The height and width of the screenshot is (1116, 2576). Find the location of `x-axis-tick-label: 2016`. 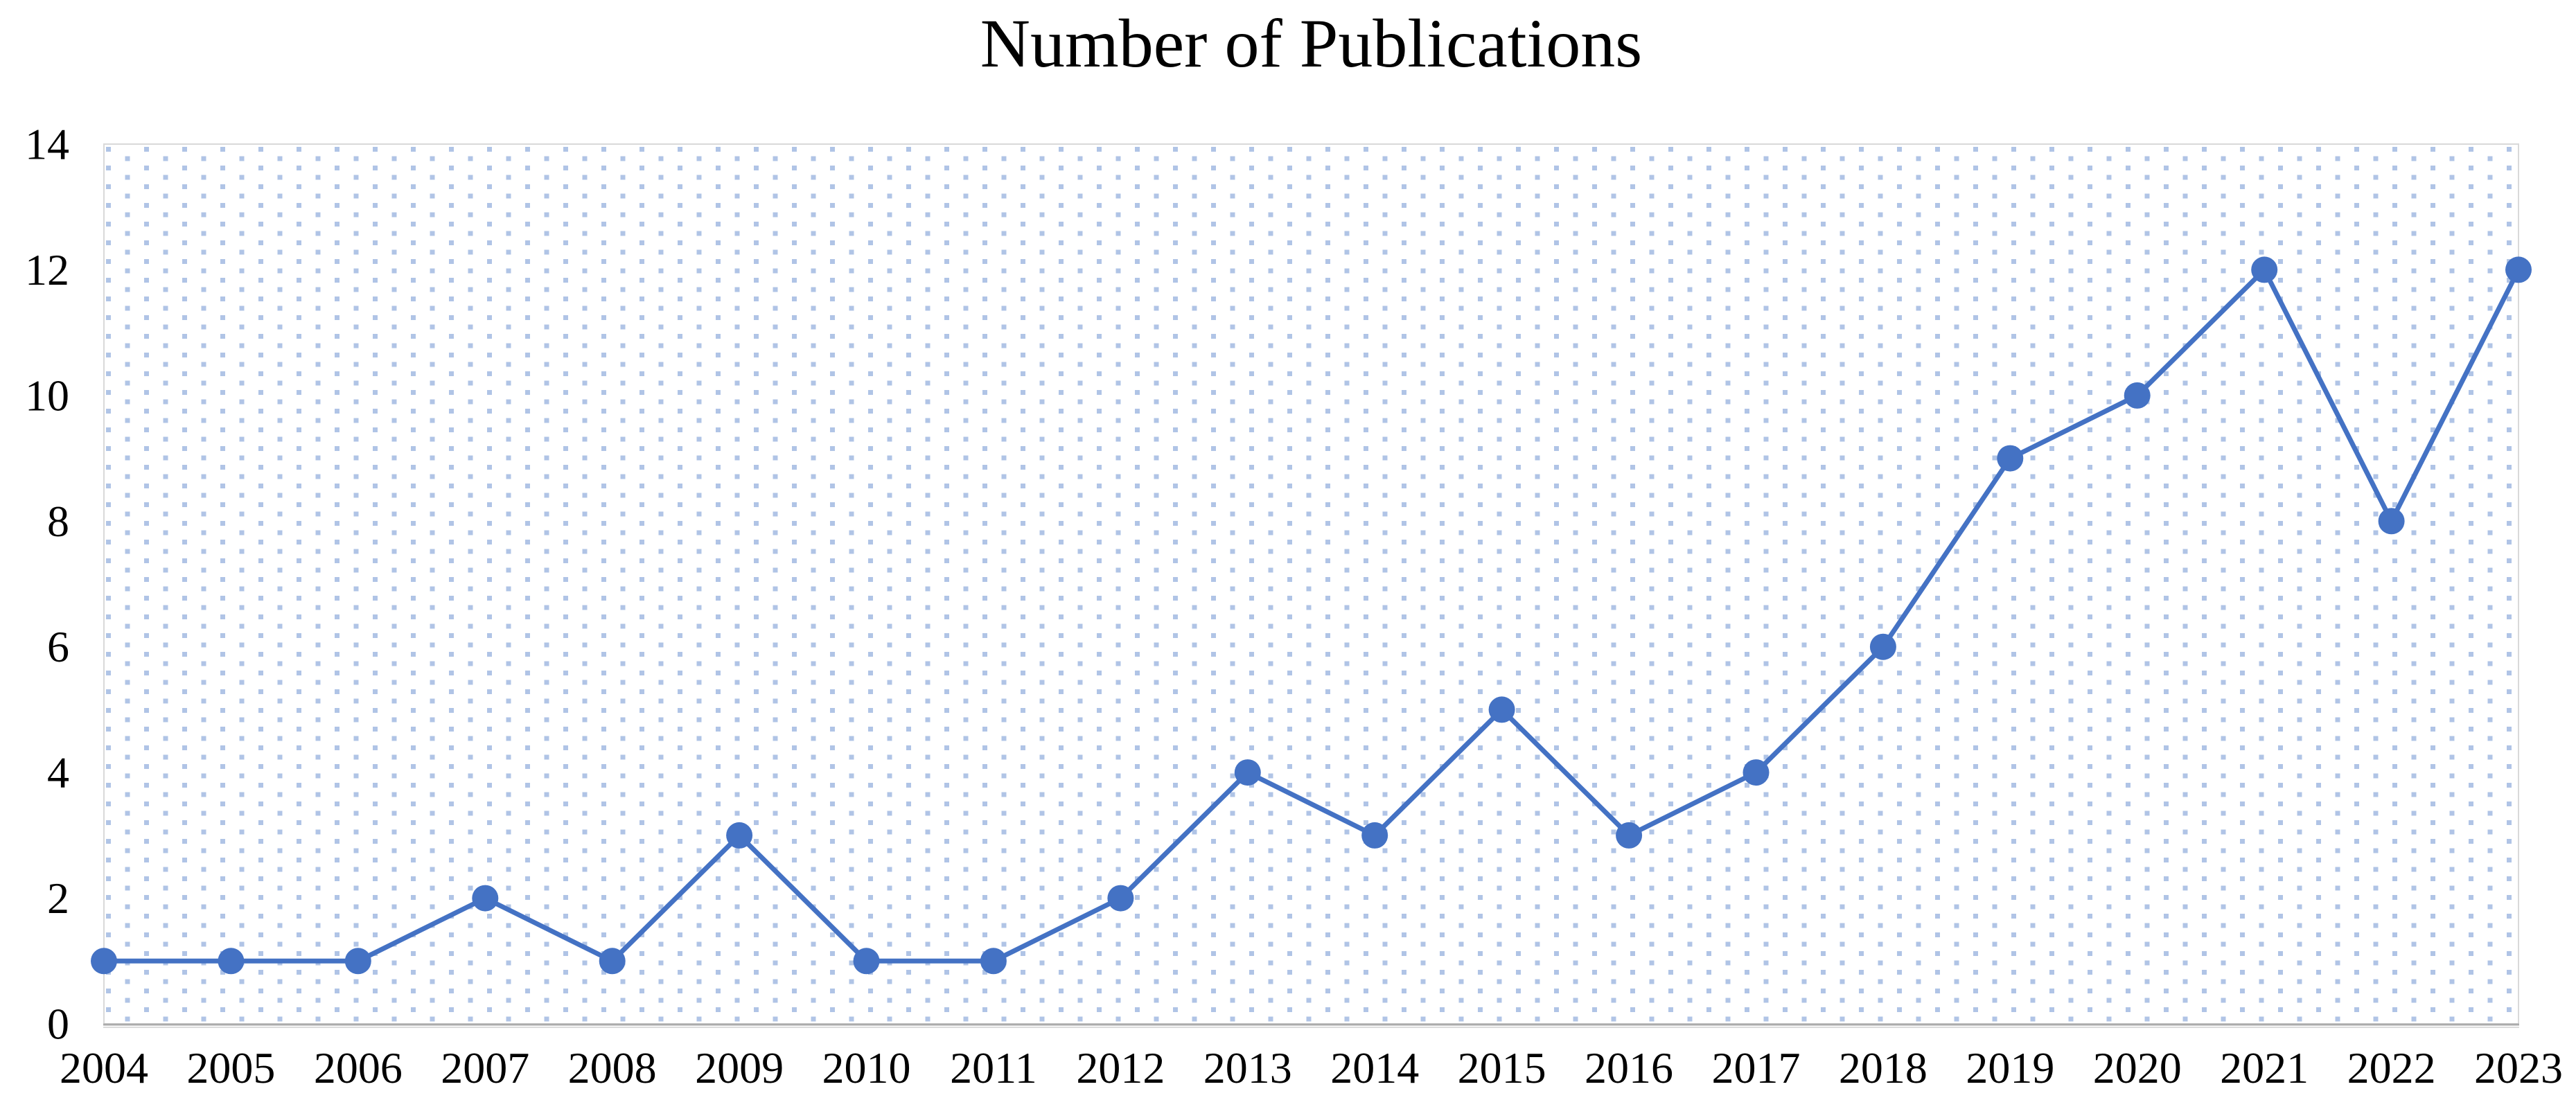

x-axis-tick-label: 2016 is located at coordinates (1629, 1068).